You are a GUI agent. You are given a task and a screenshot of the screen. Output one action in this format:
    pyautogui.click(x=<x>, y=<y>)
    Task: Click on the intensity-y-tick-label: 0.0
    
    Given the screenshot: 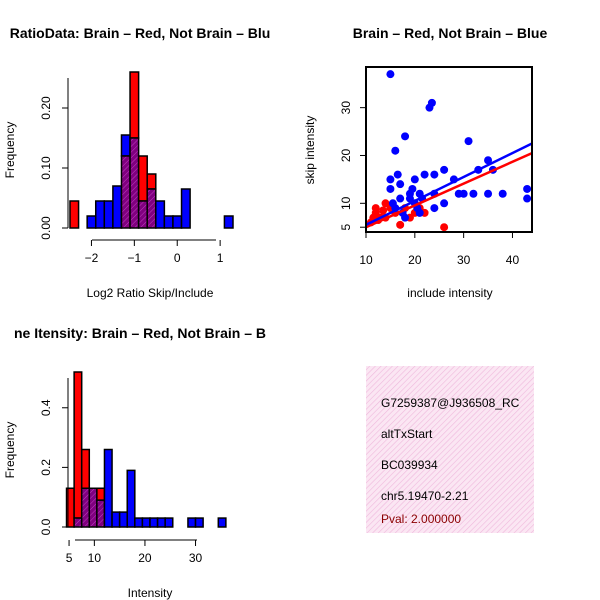 What is the action you would take?
    pyautogui.click(x=46, y=526)
    